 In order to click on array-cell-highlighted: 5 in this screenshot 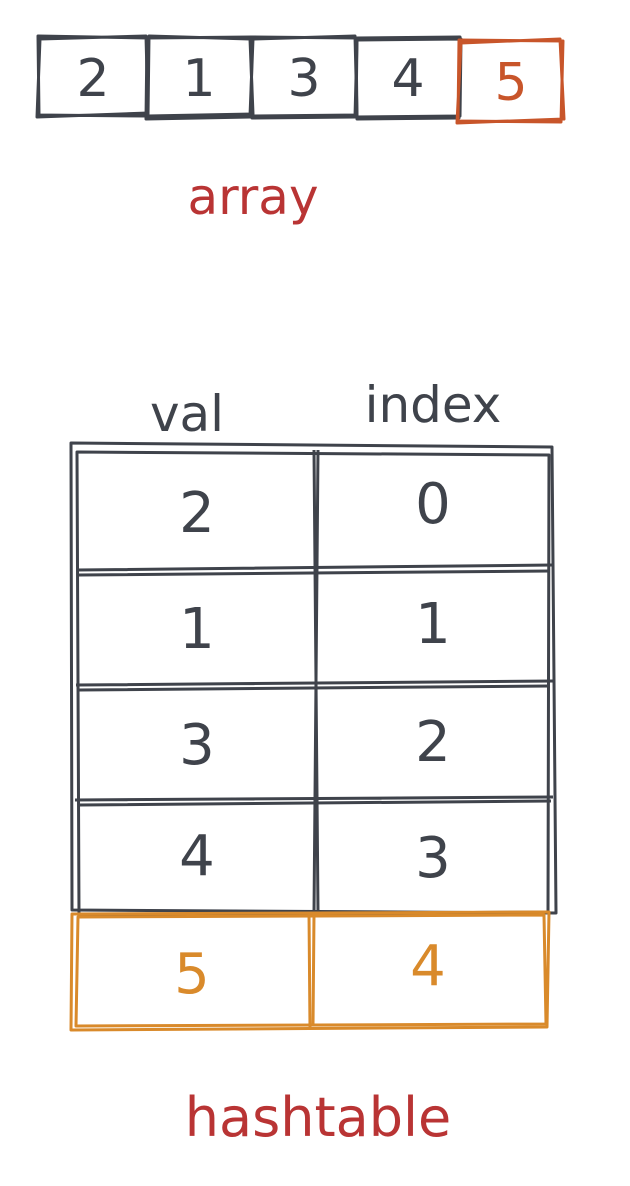, I will do `click(510, 81)`.